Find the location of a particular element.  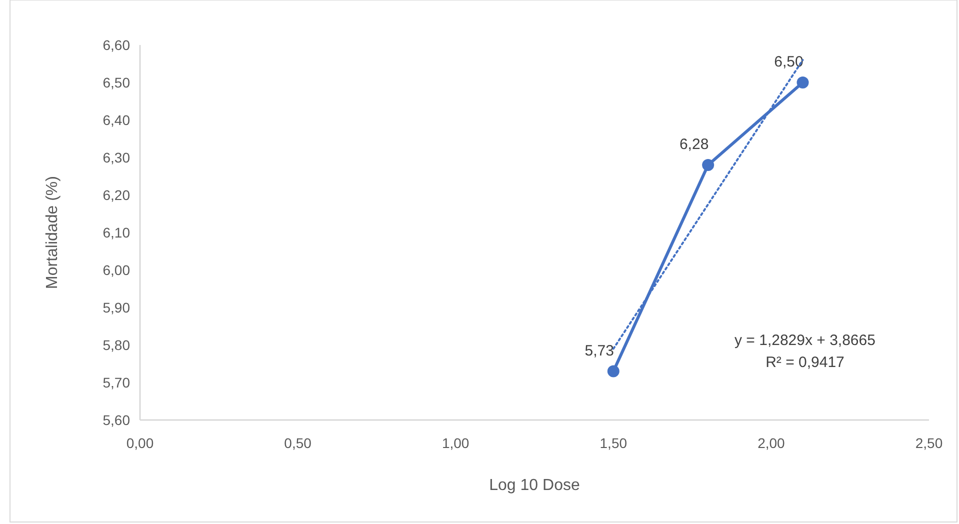

x-tick-label: 1,50 is located at coordinates (614, 443).